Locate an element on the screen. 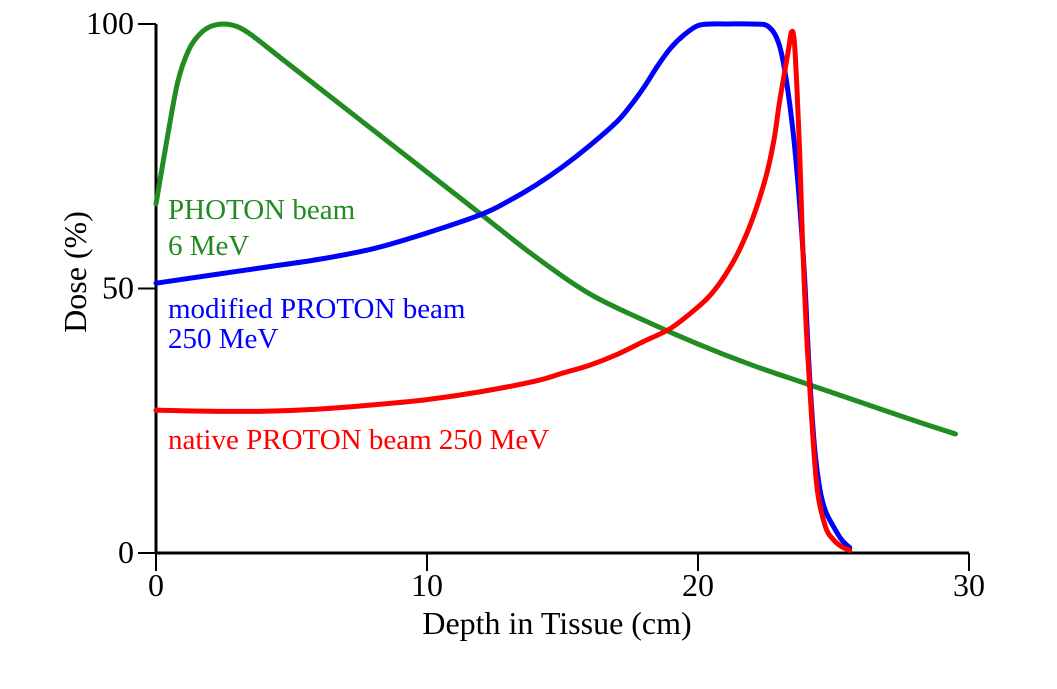  x-tick-label-0: 0 is located at coordinates (156, 585).